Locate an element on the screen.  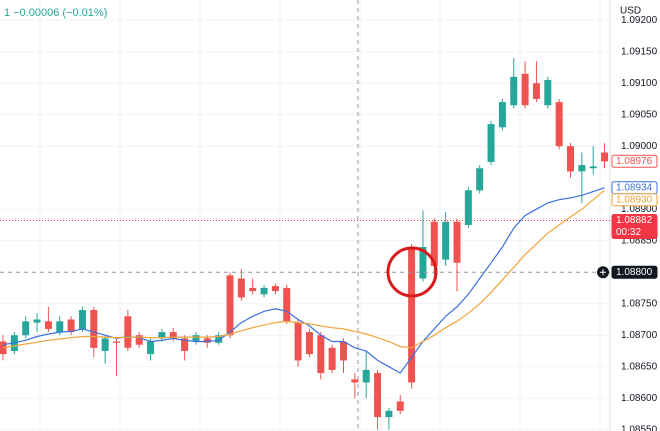
y-tick-label: 1.08850 is located at coordinates (639, 240).